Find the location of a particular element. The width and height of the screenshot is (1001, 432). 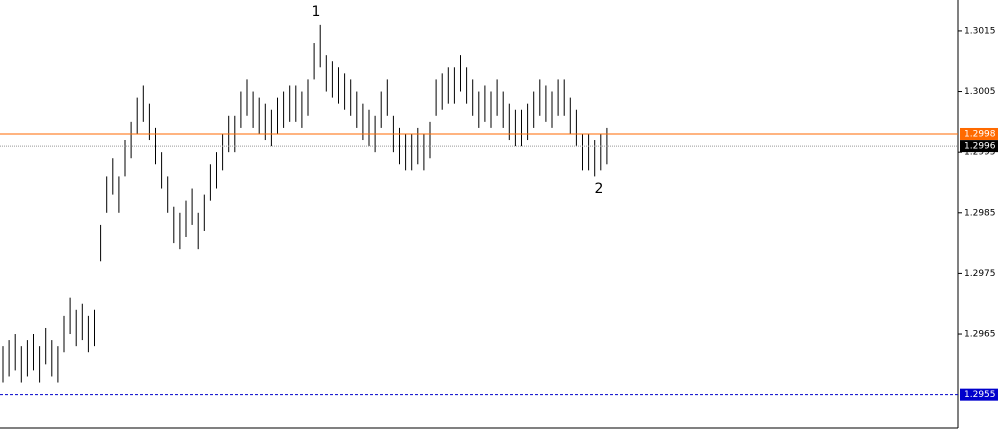

y-tick-label: 1.3005 is located at coordinates (980, 92).